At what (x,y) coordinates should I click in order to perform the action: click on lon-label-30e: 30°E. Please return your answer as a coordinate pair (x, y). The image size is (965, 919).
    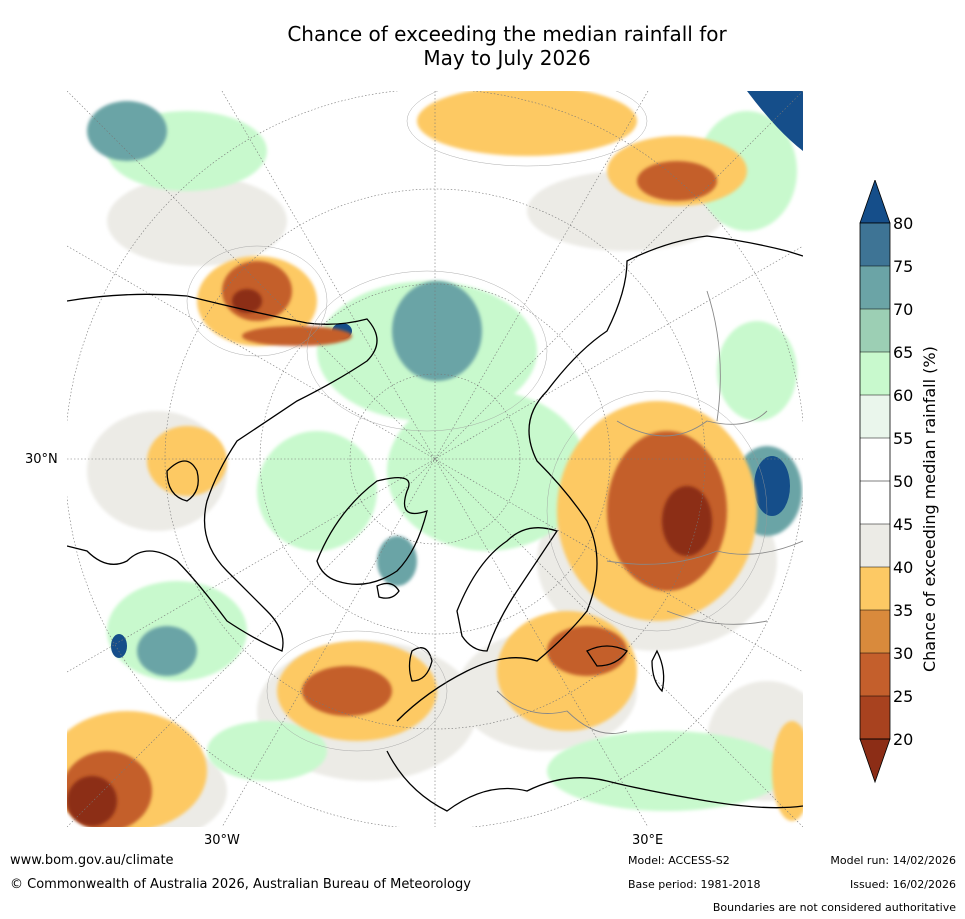
    Looking at the image, I should click on (648, 840).